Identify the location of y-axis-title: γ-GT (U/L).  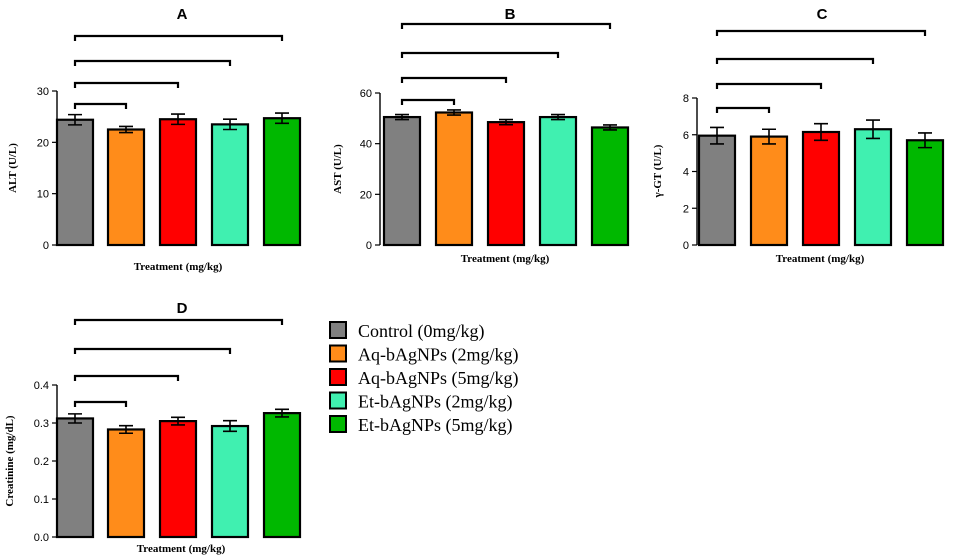
(658, 171).